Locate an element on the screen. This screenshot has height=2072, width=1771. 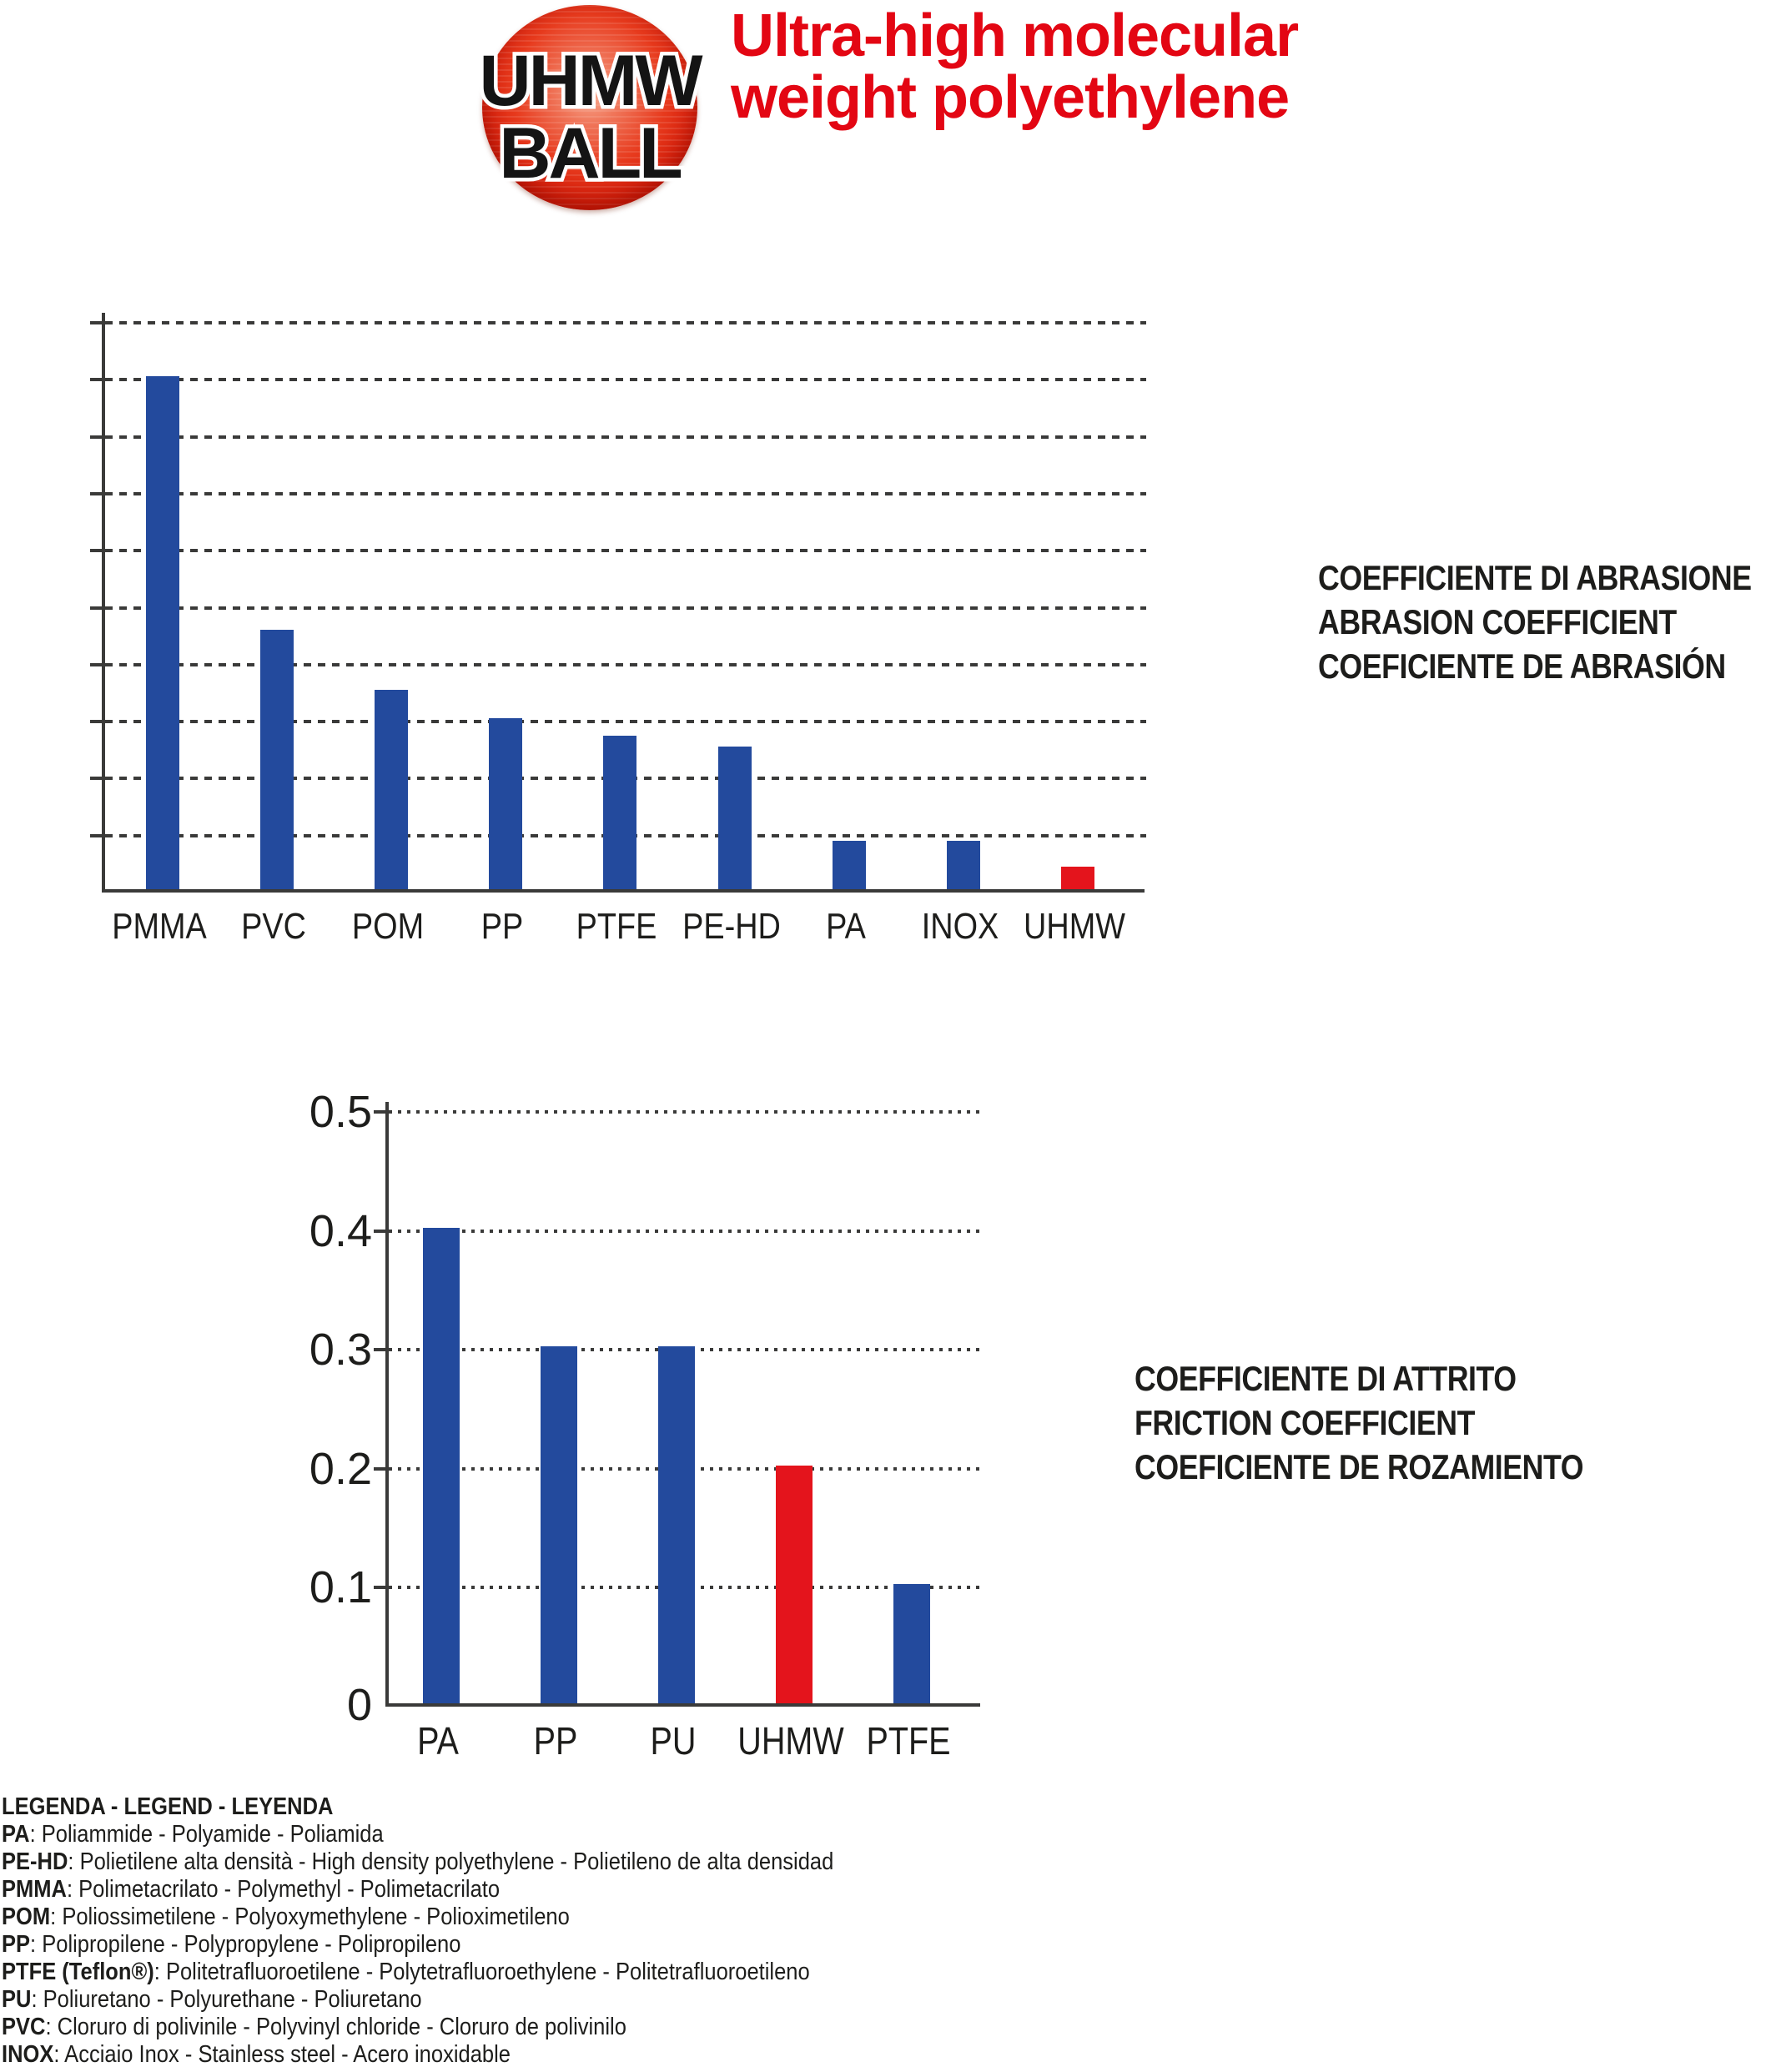
y-axis-label-0.4: 0.4 is located at coordinates (340, 1230).